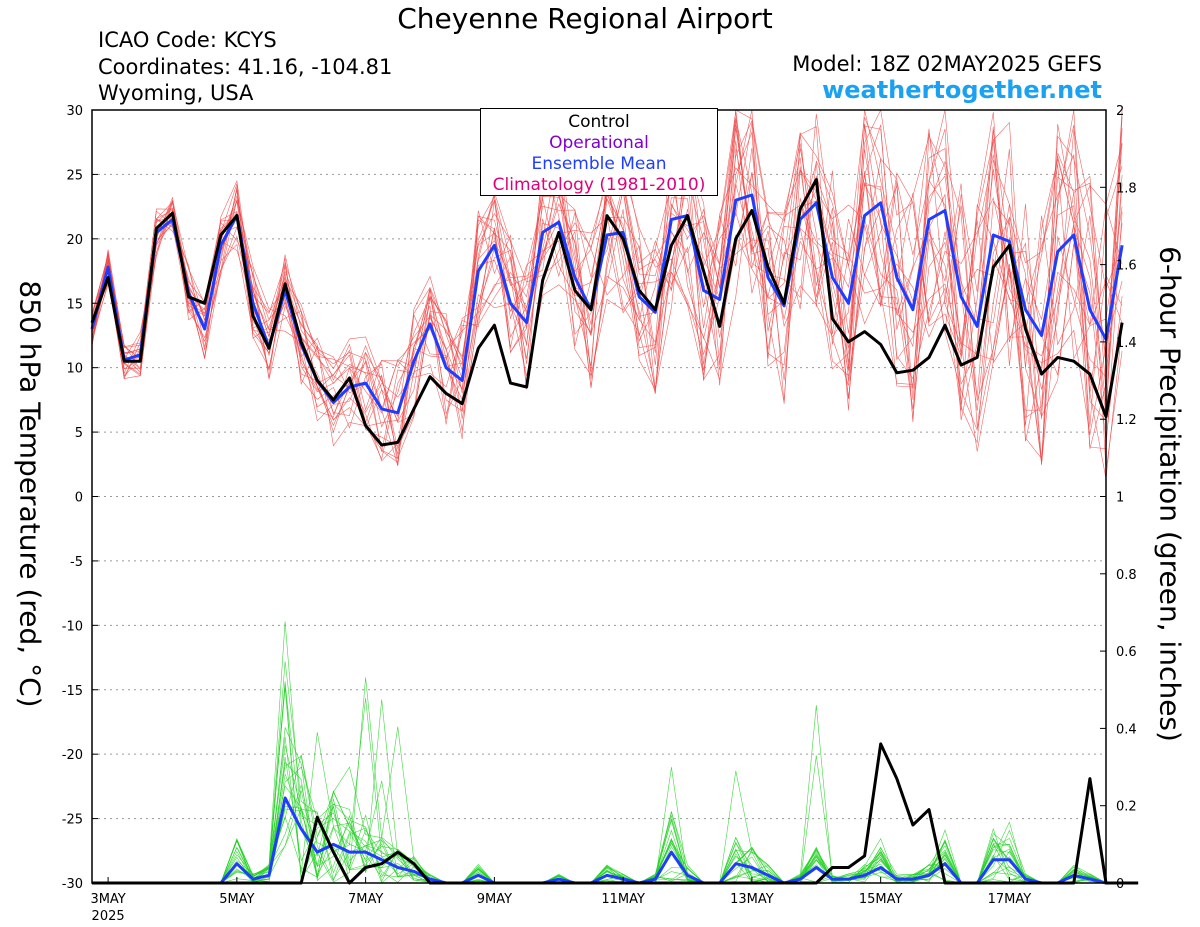 The width and height of the screenshot is (1200, 927). I want to click on y-right-tick-label: 1.8, so click(1126, 188).